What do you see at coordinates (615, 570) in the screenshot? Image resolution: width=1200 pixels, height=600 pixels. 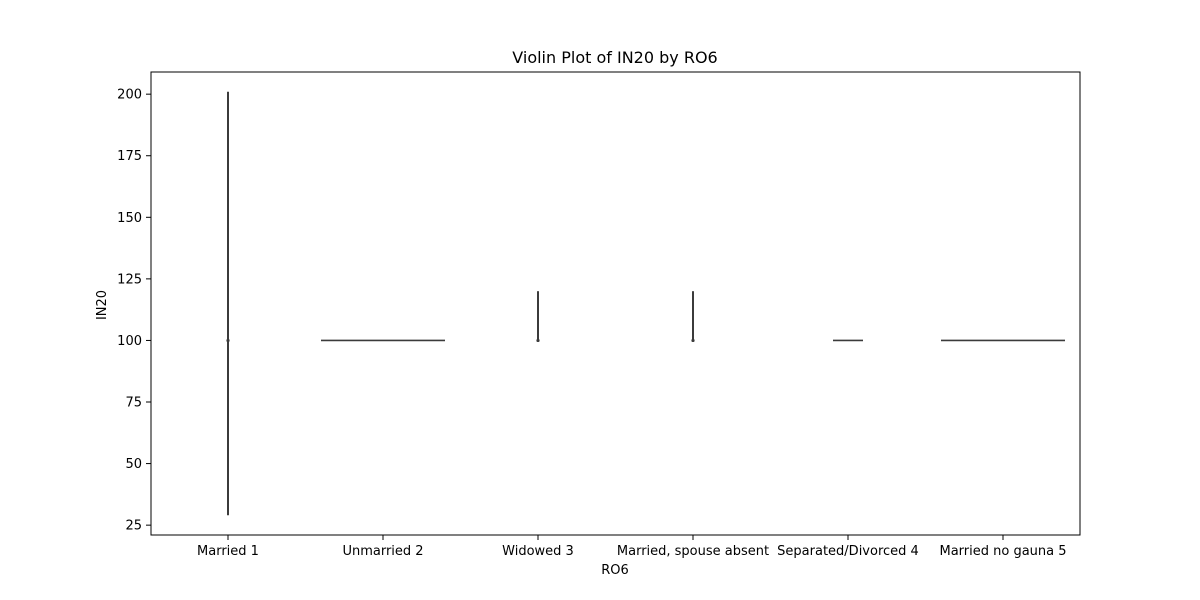 I see `x-axis-label: RO6` at bounding box center [615, 570].